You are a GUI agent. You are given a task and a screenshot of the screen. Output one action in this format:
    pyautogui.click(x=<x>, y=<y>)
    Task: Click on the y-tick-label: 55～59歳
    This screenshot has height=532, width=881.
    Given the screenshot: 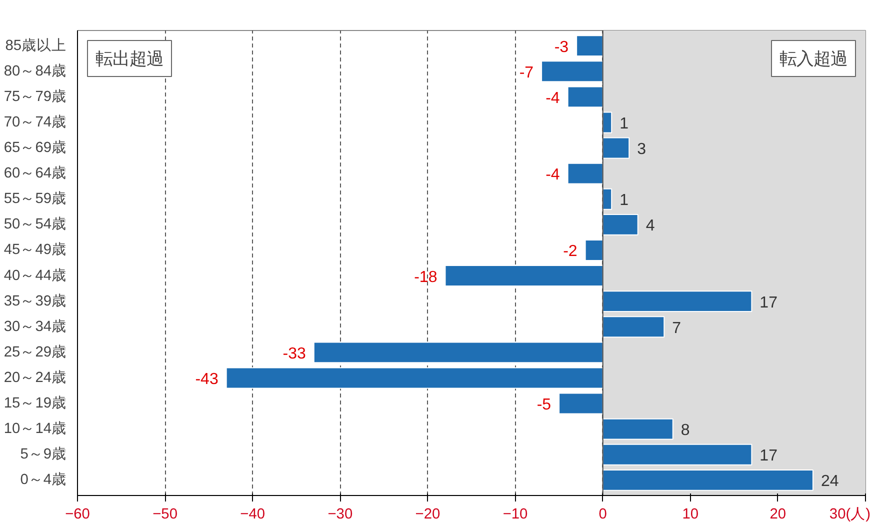 What is the action you would take?
    pyautogui.click(x=35, y=199)
    